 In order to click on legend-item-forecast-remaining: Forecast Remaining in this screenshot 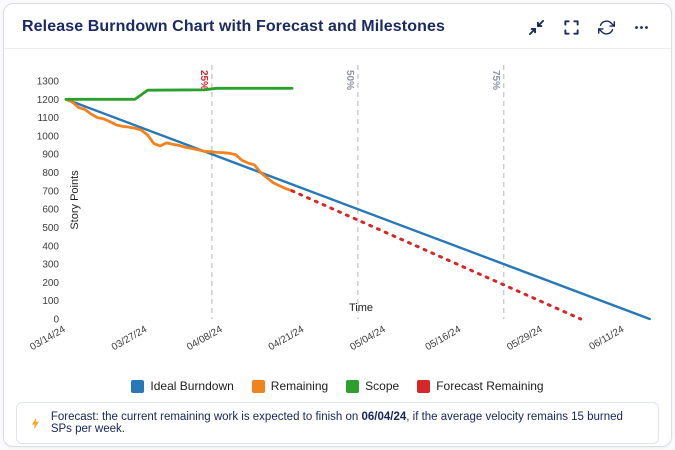, I will do `click(480, 386)`.